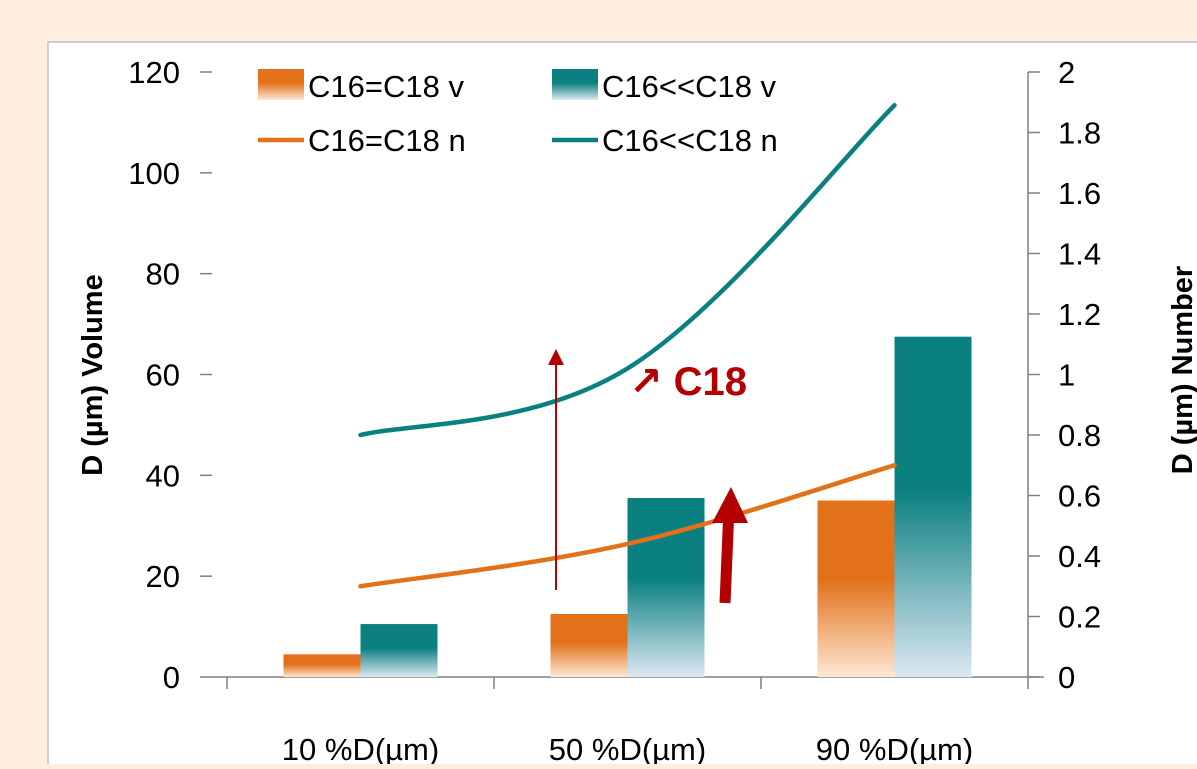 Image resolution: width=1197 pixels, height=769 pixels. I want to click on annotation-thick-arrow-head, so click(730, 505).